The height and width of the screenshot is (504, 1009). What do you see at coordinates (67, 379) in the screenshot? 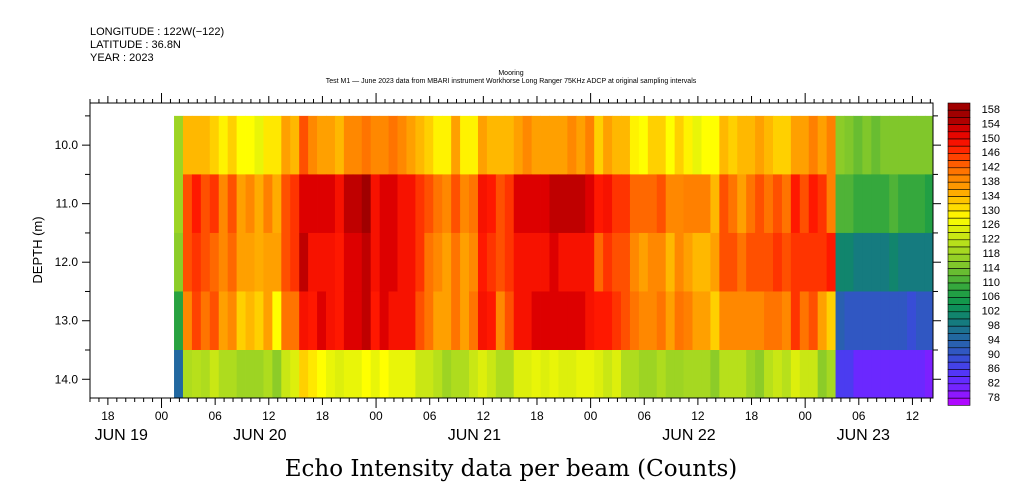
I see `y-tick-label: 14.0` at bounding box center [67, 379].